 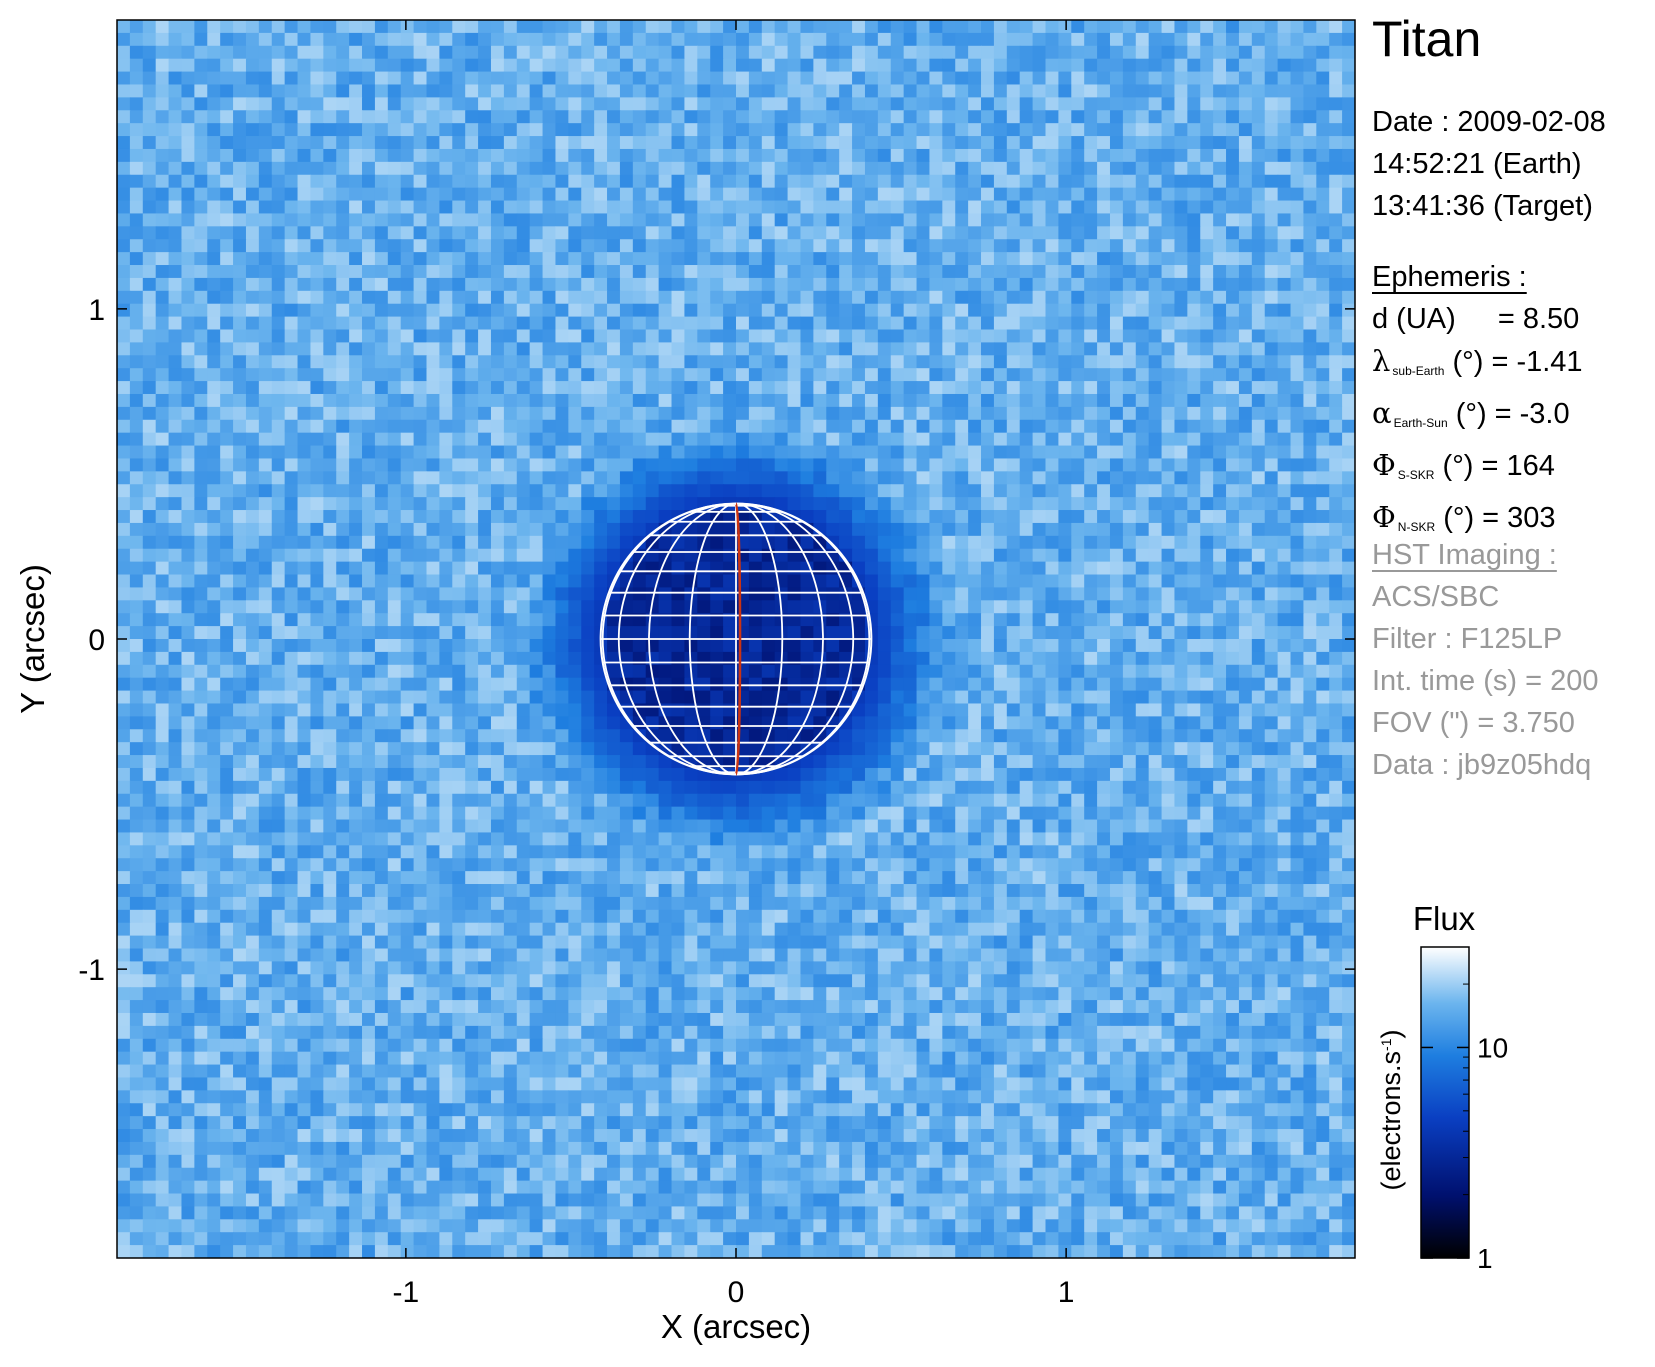 What do you see at coordinates (91, 970) in the screenshot?
I see `y-tick-label: -1` at bounding box center [91, 970].